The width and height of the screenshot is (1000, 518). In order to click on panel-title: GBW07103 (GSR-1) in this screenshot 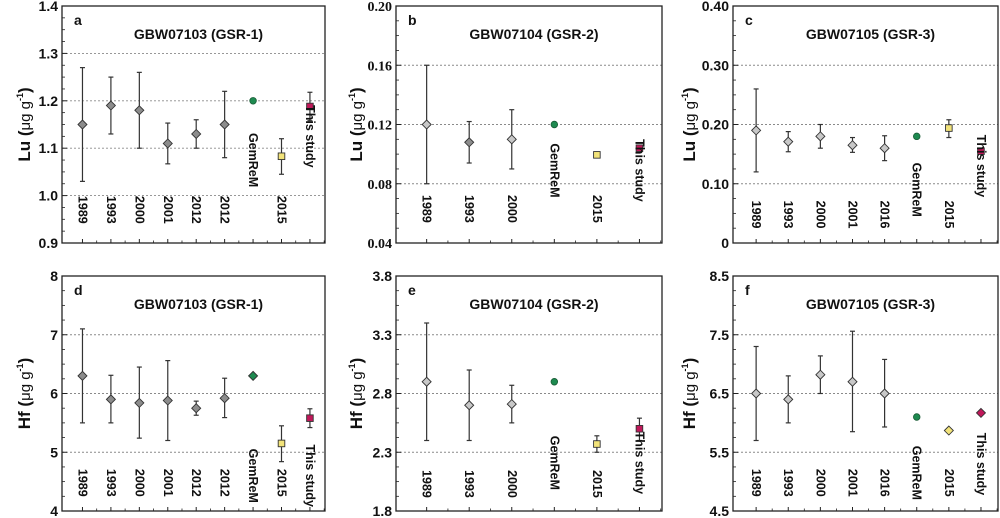, I will do `click(198, 304)`.